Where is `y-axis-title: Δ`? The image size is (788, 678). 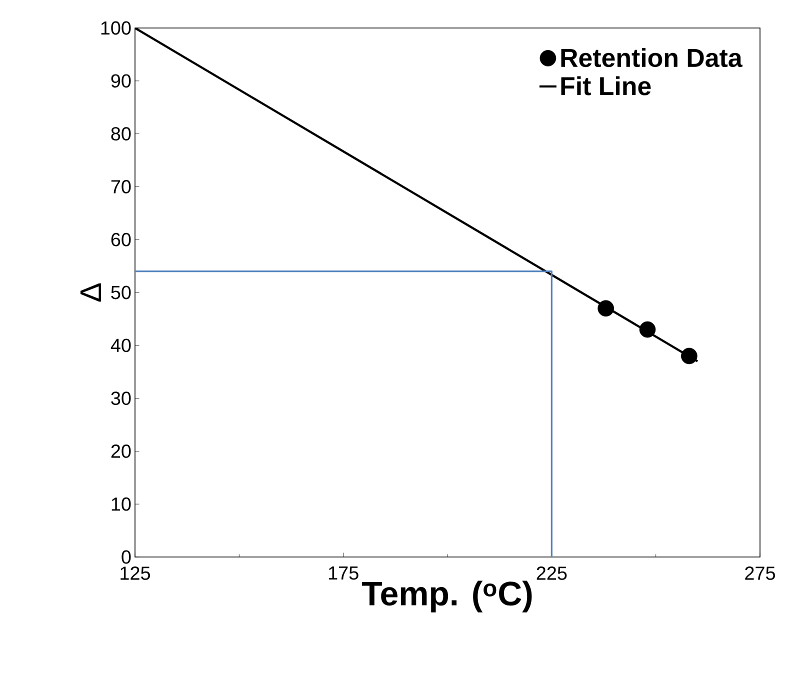
y-axis-title: Δ is located at coordinates (91, 292).